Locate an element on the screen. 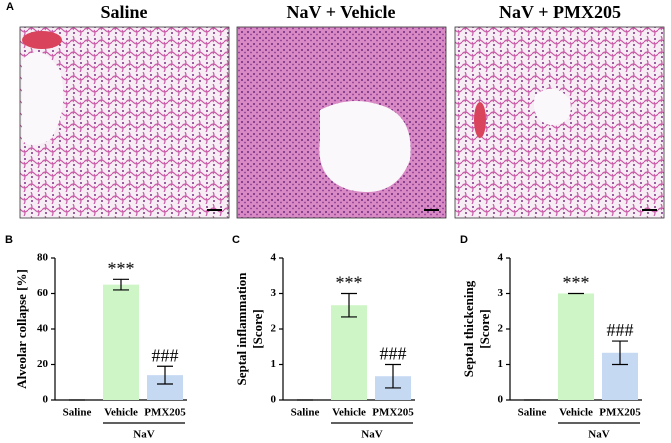 The width and height of the screenshot is (671, 443). panel-label: A is located at coordinates (10, 7).